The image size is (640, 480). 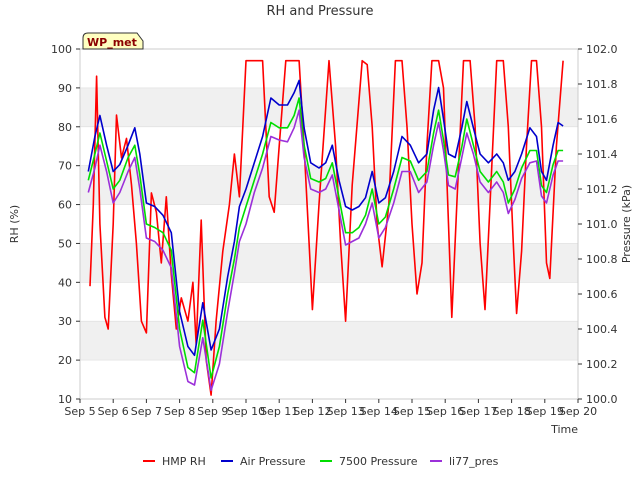 What do you see at coordinates (79, 411) in the screenshot?
I see `x-tick-label: Sep 5` at bounding box center [79, 411].